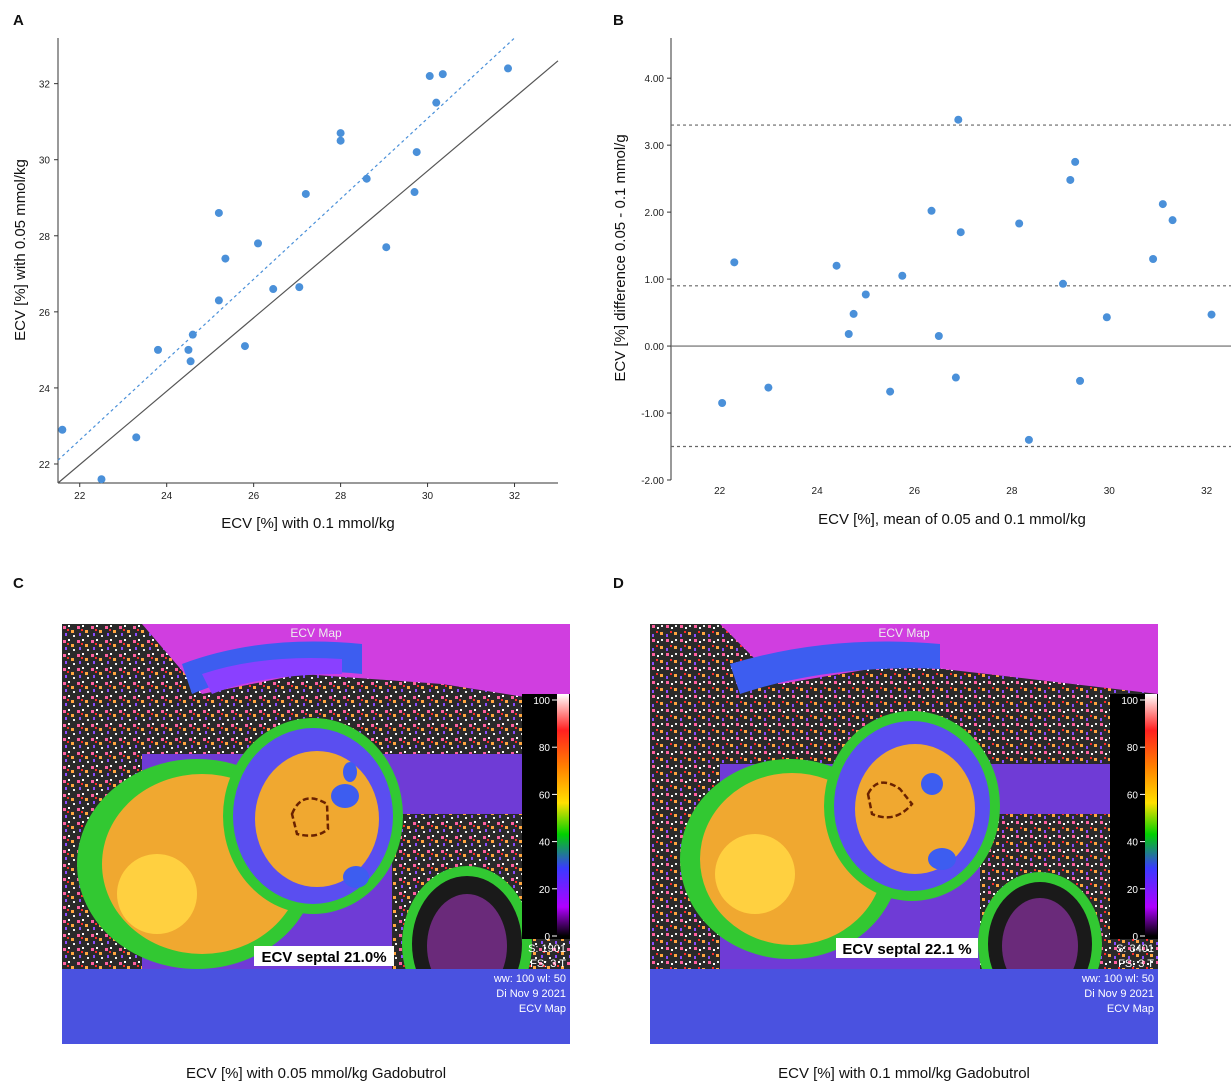 The height and width of the screenshot is (1084, 1231). I want to click on y-tick-label: 24, so click(45, 389).